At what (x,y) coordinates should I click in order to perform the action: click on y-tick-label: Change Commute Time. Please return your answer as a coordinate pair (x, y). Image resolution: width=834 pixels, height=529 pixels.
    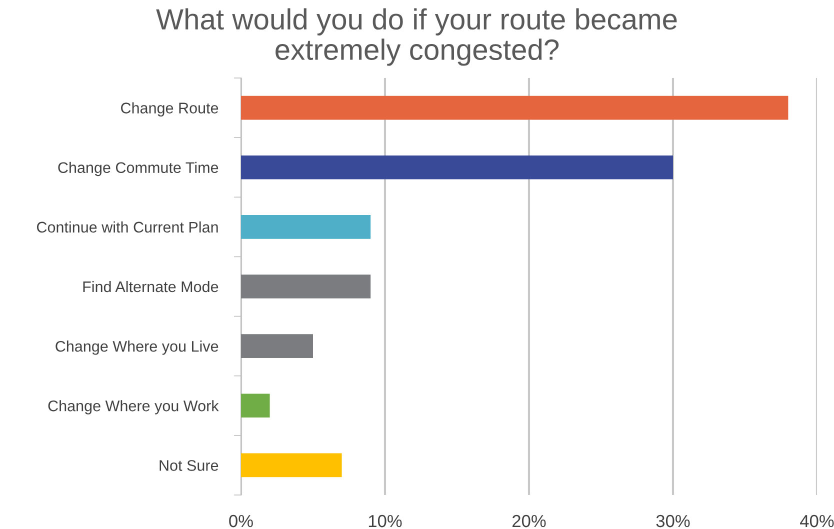
    Looking at the image, I should click on (138, 169).